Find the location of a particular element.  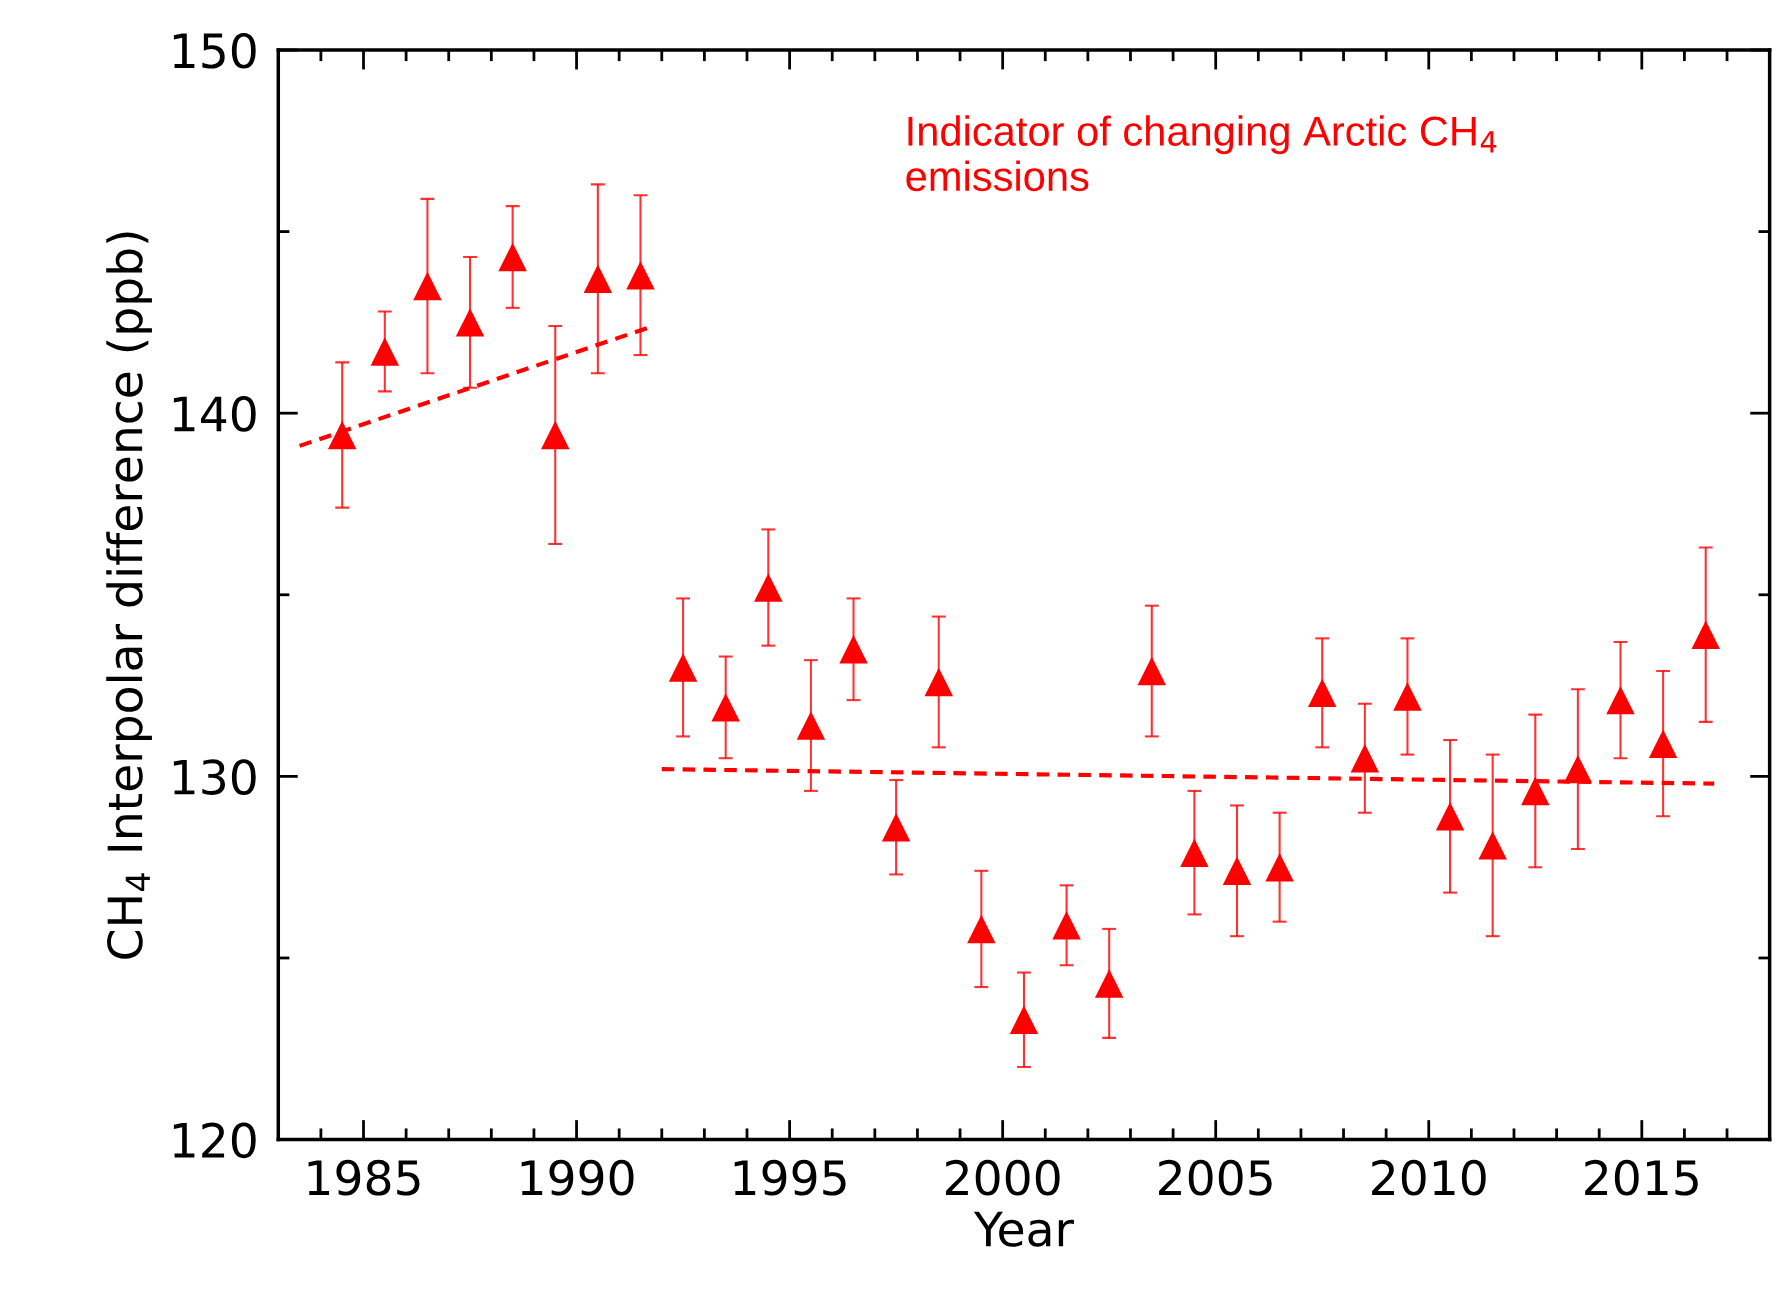

x-tick-label: 2015 is located at coordinates (1641, 1177).